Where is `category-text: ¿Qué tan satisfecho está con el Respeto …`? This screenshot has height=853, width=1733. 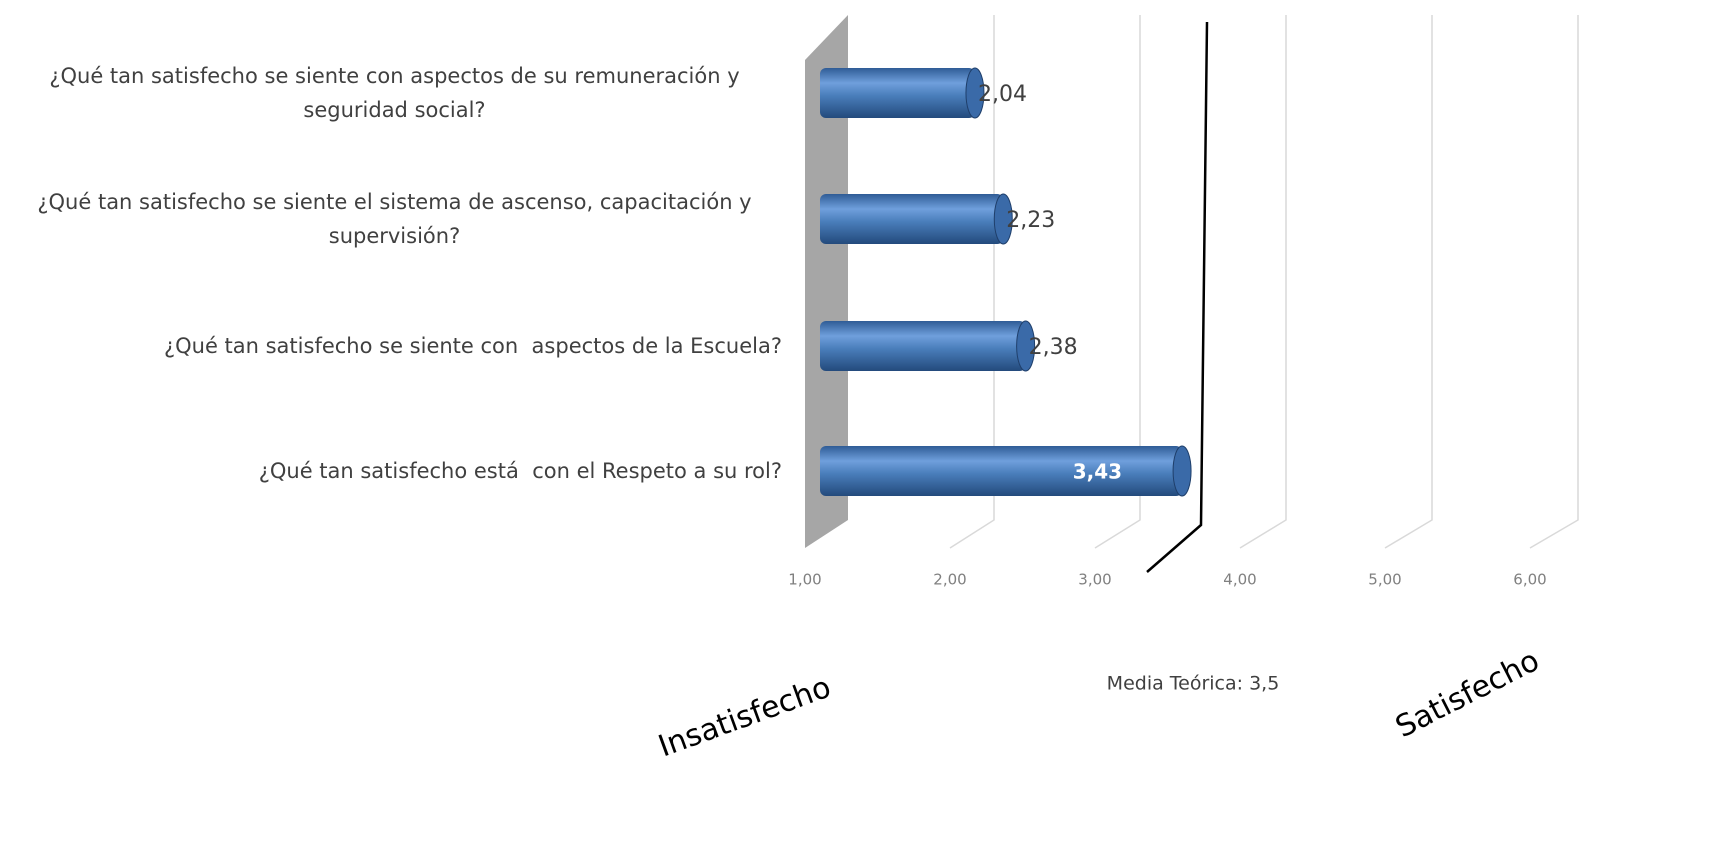 category-text: ¿Qué tan satisfecho está con el Respeto … is located at coordinates (520, 471).